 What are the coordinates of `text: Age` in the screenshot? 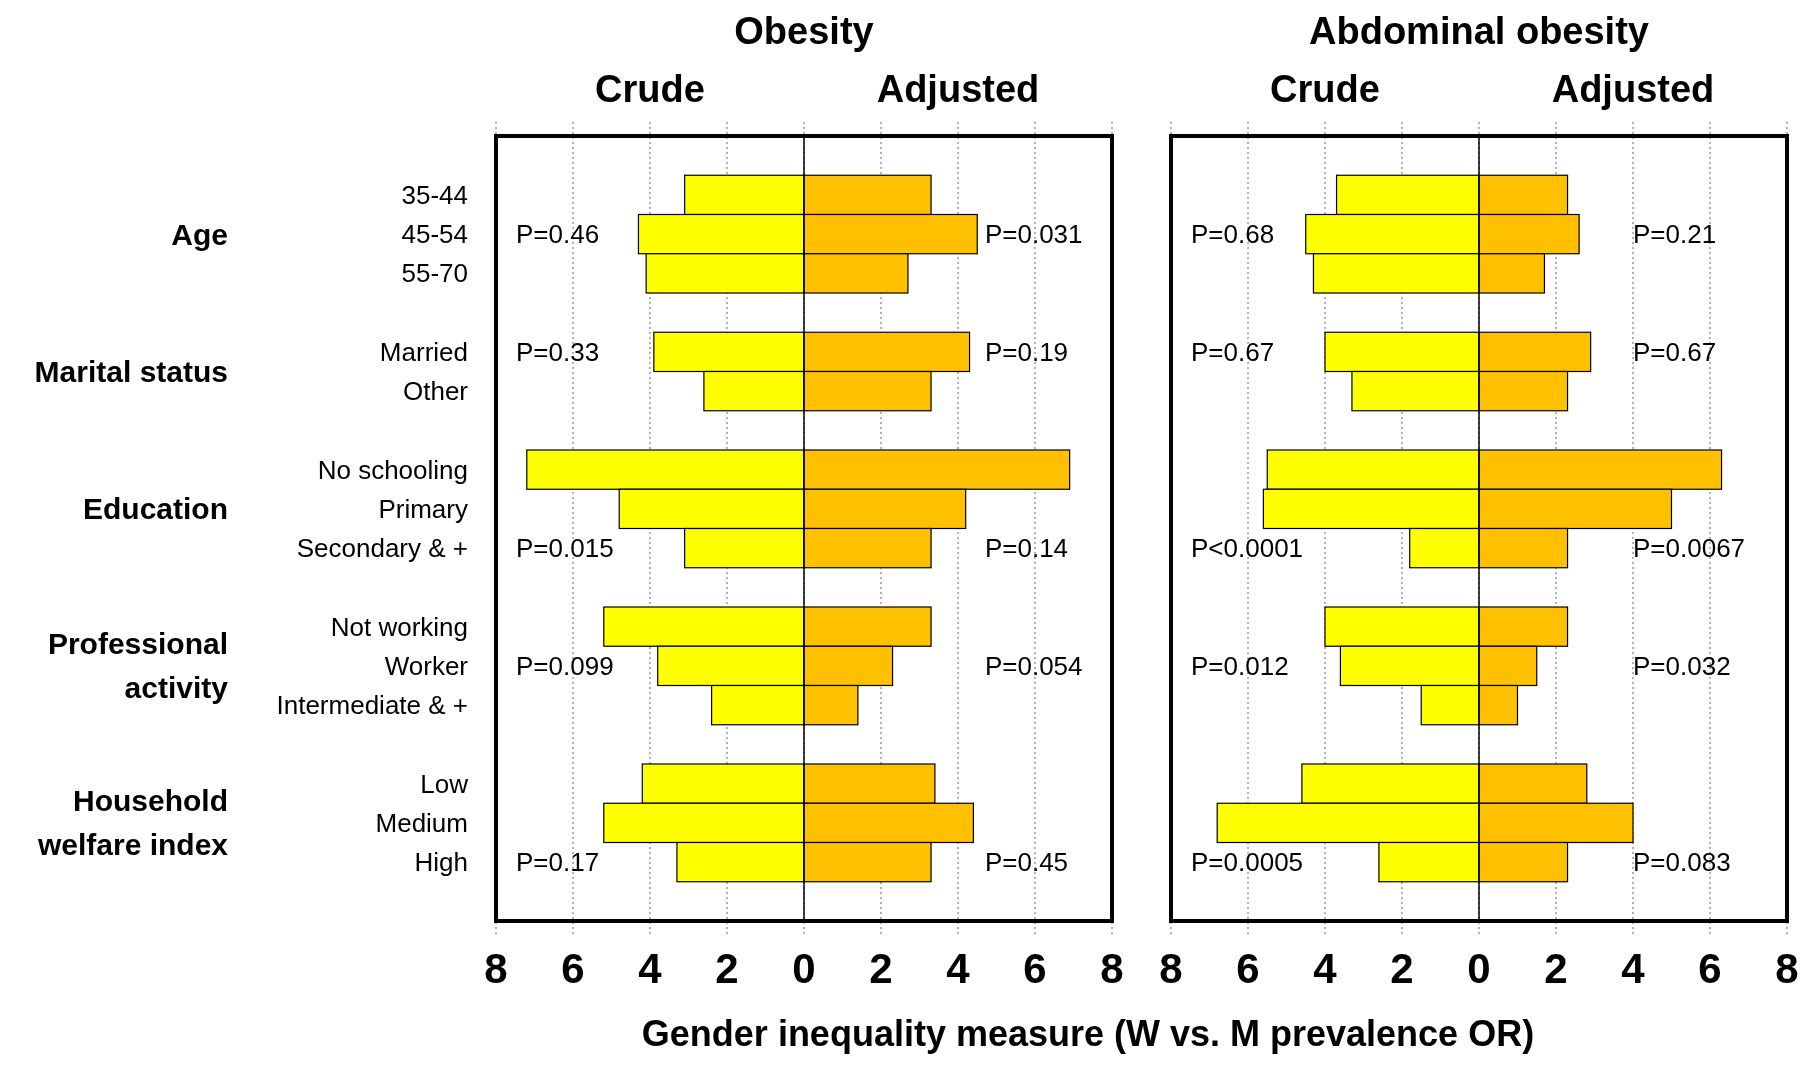 It's located at (199, 234).